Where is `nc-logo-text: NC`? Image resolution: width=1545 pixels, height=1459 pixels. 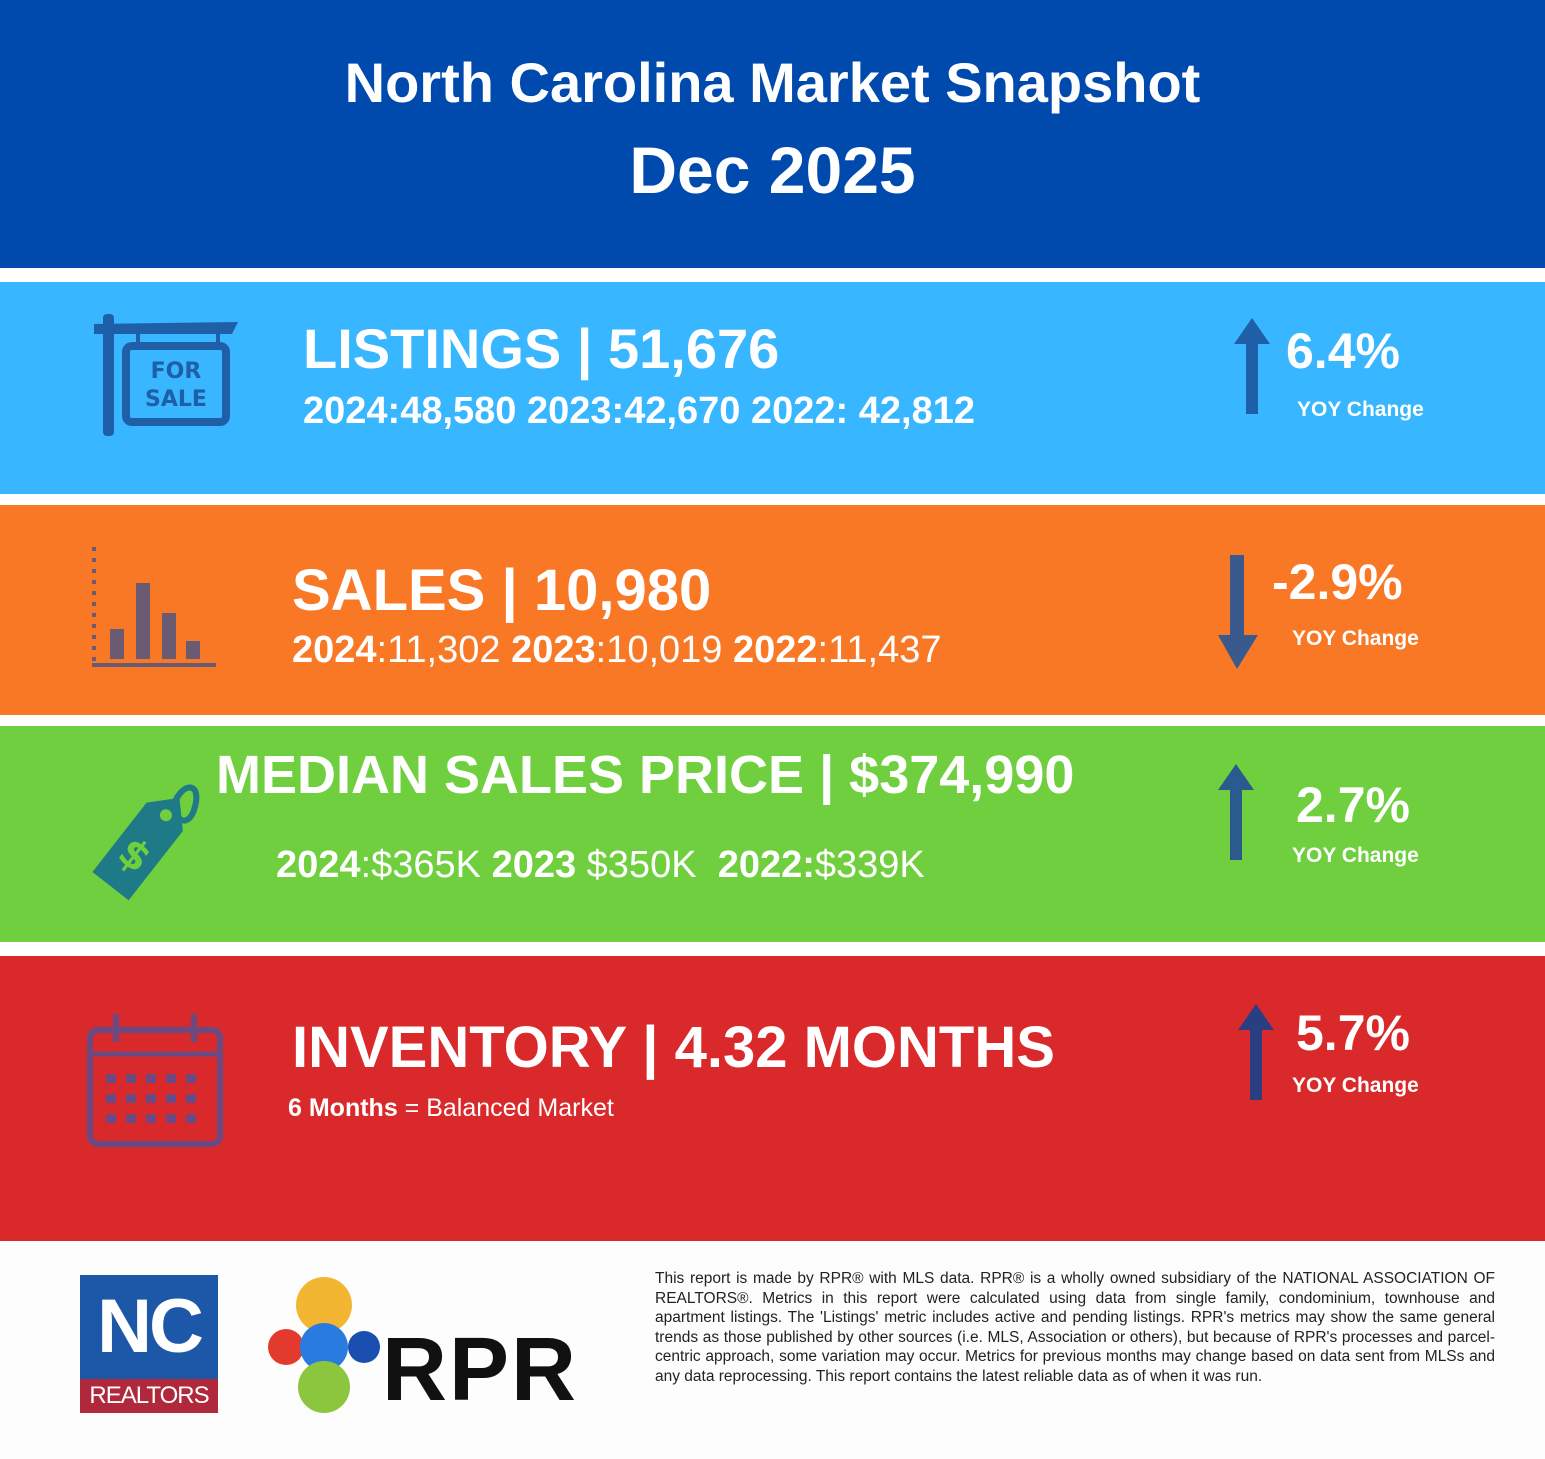
nc-logo-text: NC is located at coordinates (149, 1327).